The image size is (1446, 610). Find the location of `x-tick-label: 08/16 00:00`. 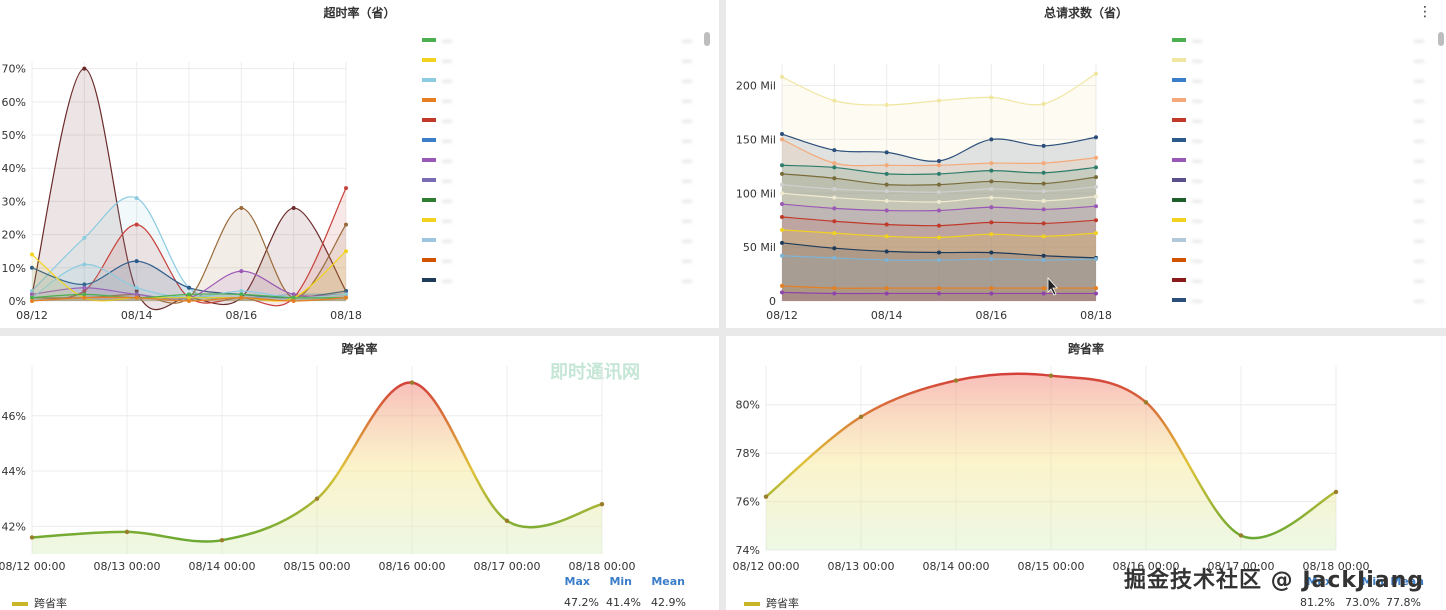

x-tick-label: 08/16 00:00 is located at coordinates (412, 566).